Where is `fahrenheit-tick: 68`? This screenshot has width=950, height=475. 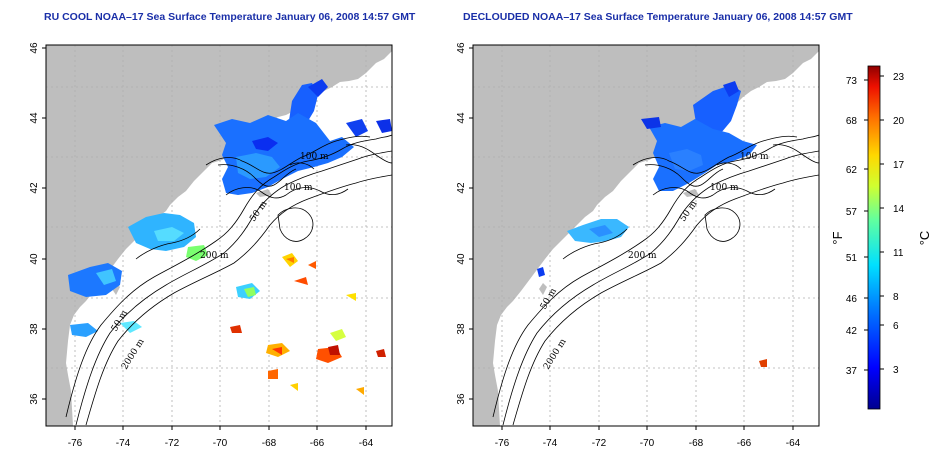
fahrenheit-tick: 68 is located at coordinates (852, 121).